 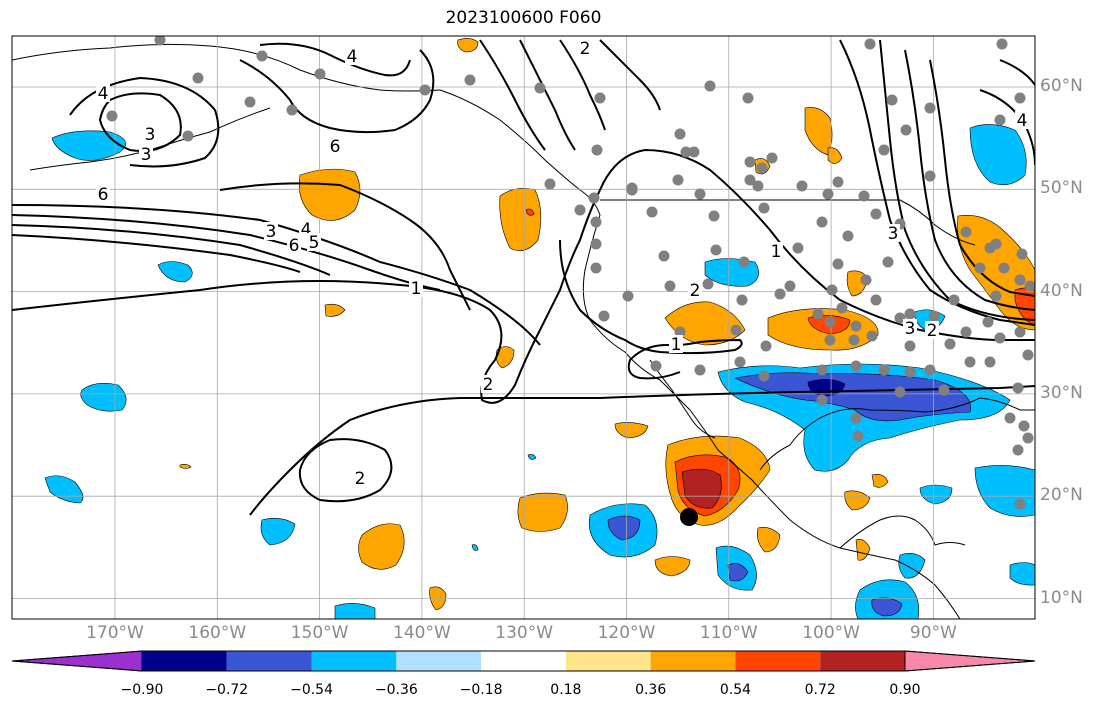 What do you see at coordinates (820, 690) in the screenshot?
I see `colorbar-tick-label: 0.72` at bounding box center [820, 690].